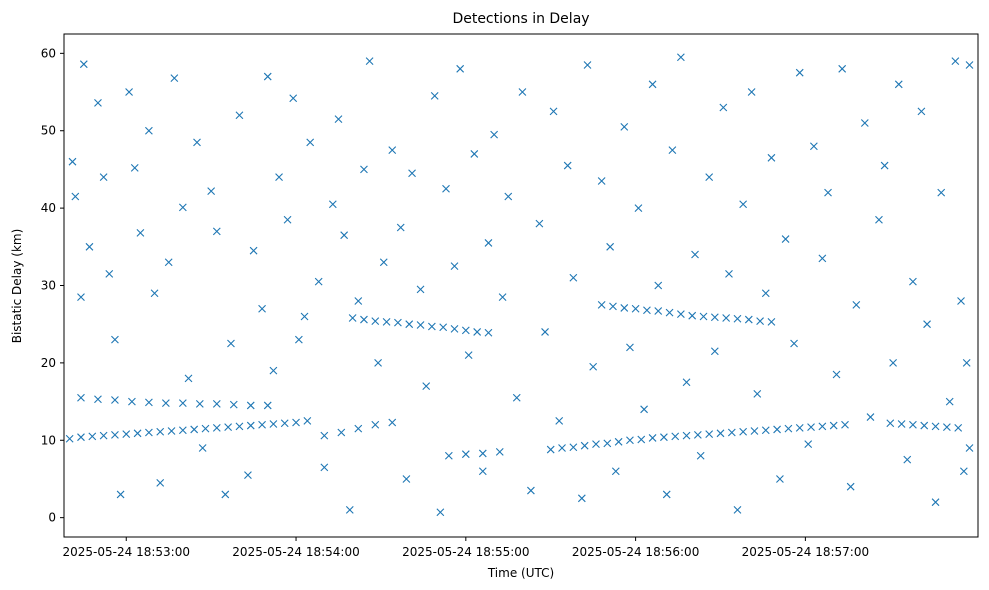 The height and width of the screenshot is (590, 989). I want to click on x-tick-label: 2025-05-24 18:55:00, so click(465, 552).